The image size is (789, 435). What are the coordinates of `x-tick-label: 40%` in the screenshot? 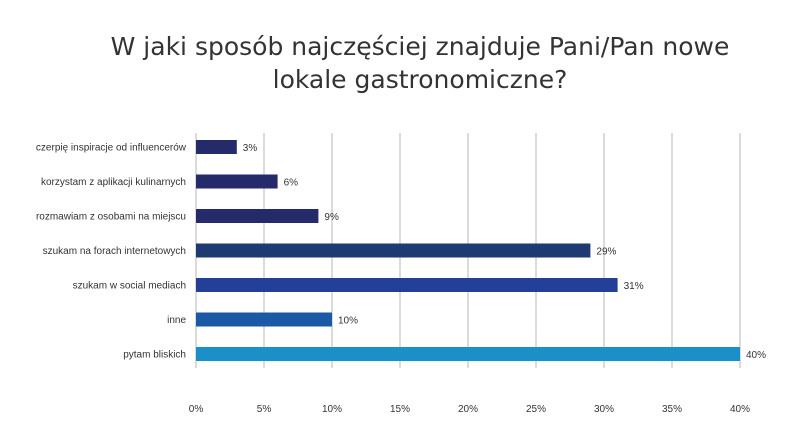 It's located at (740, 409).